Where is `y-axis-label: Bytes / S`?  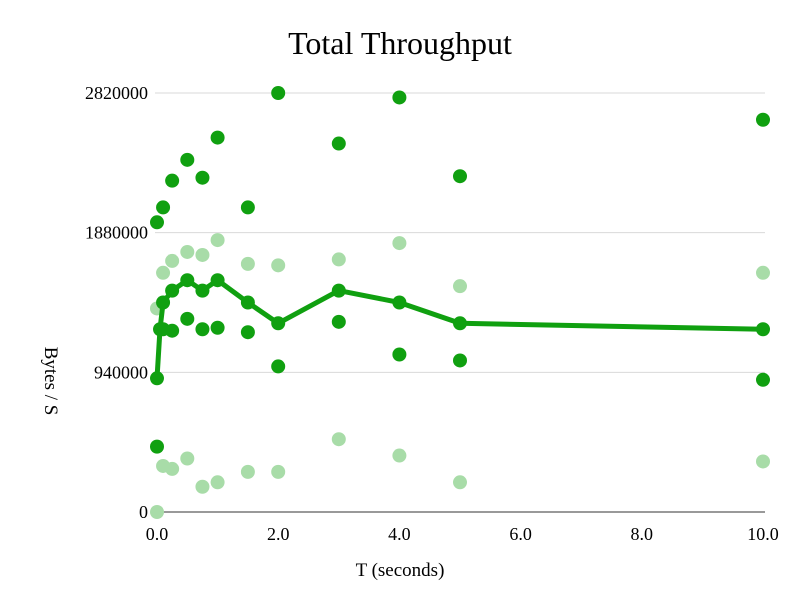
y-axis-label: Bytes / S is located at coordinates (50, 381).